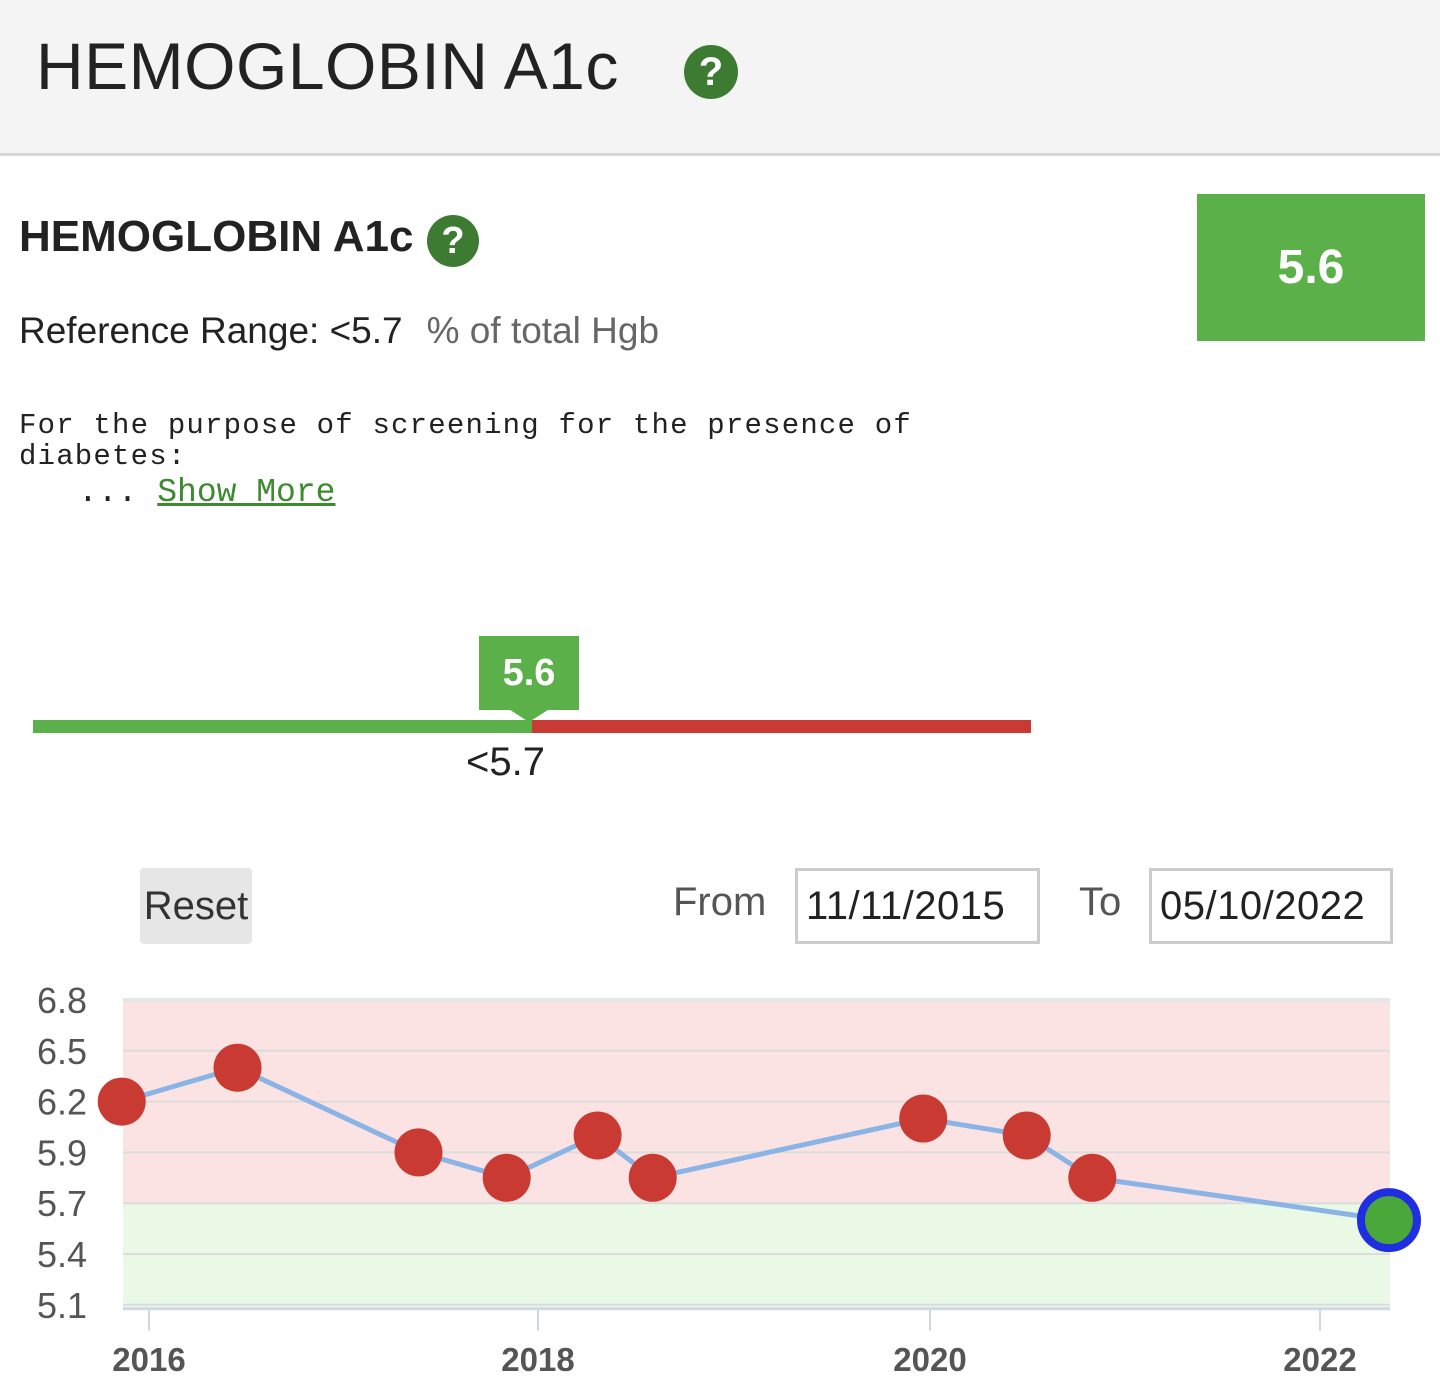 The width and height of the screenshot is (1440, 1400). What do you see at coordinates (720, 902) in the screenshot?
I see `from-label: From` at bounding box center [720, 902].